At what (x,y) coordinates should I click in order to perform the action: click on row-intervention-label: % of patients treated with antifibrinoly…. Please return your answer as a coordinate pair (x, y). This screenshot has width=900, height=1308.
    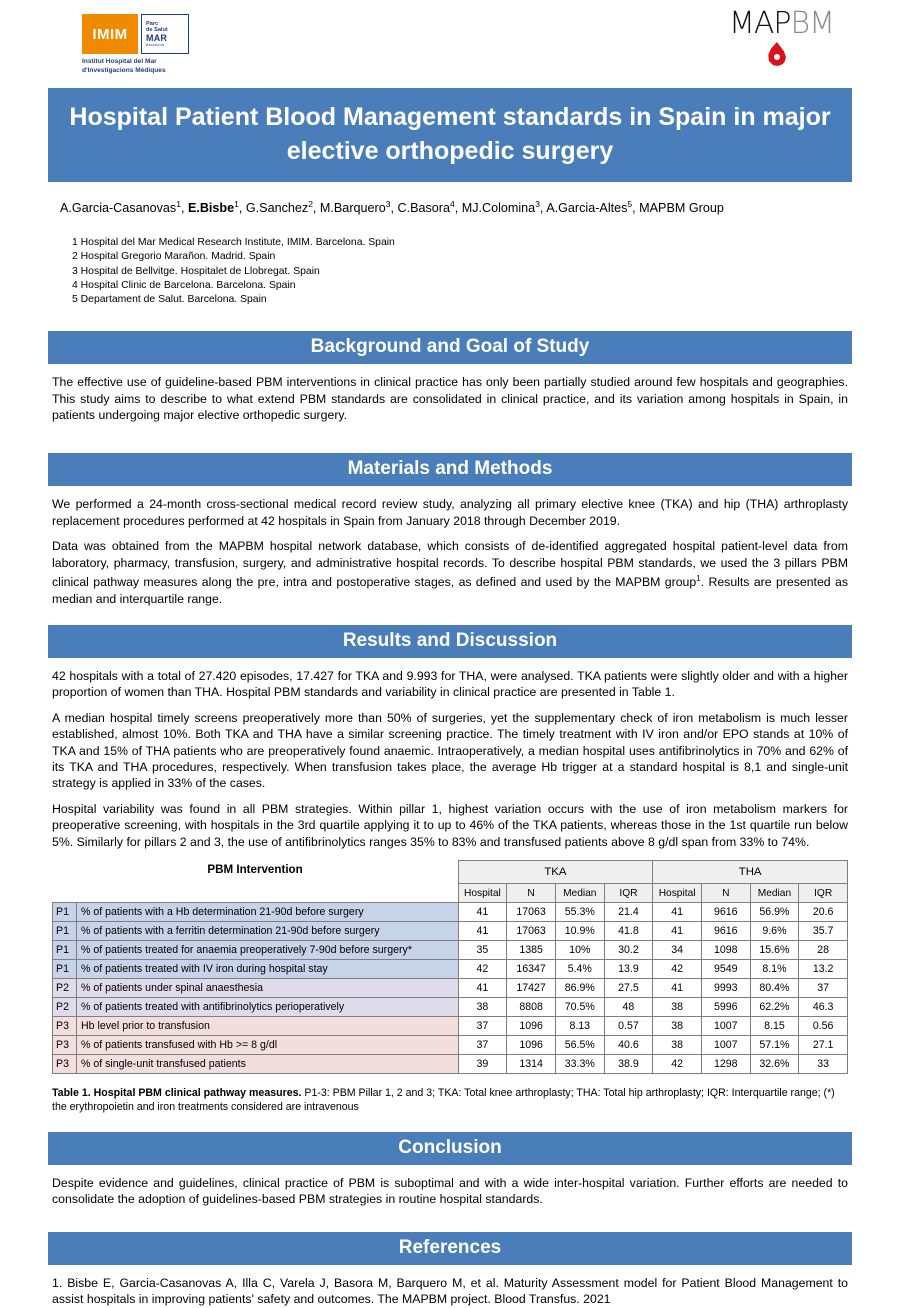
    Looking at the image, I should click on (267, 1007).